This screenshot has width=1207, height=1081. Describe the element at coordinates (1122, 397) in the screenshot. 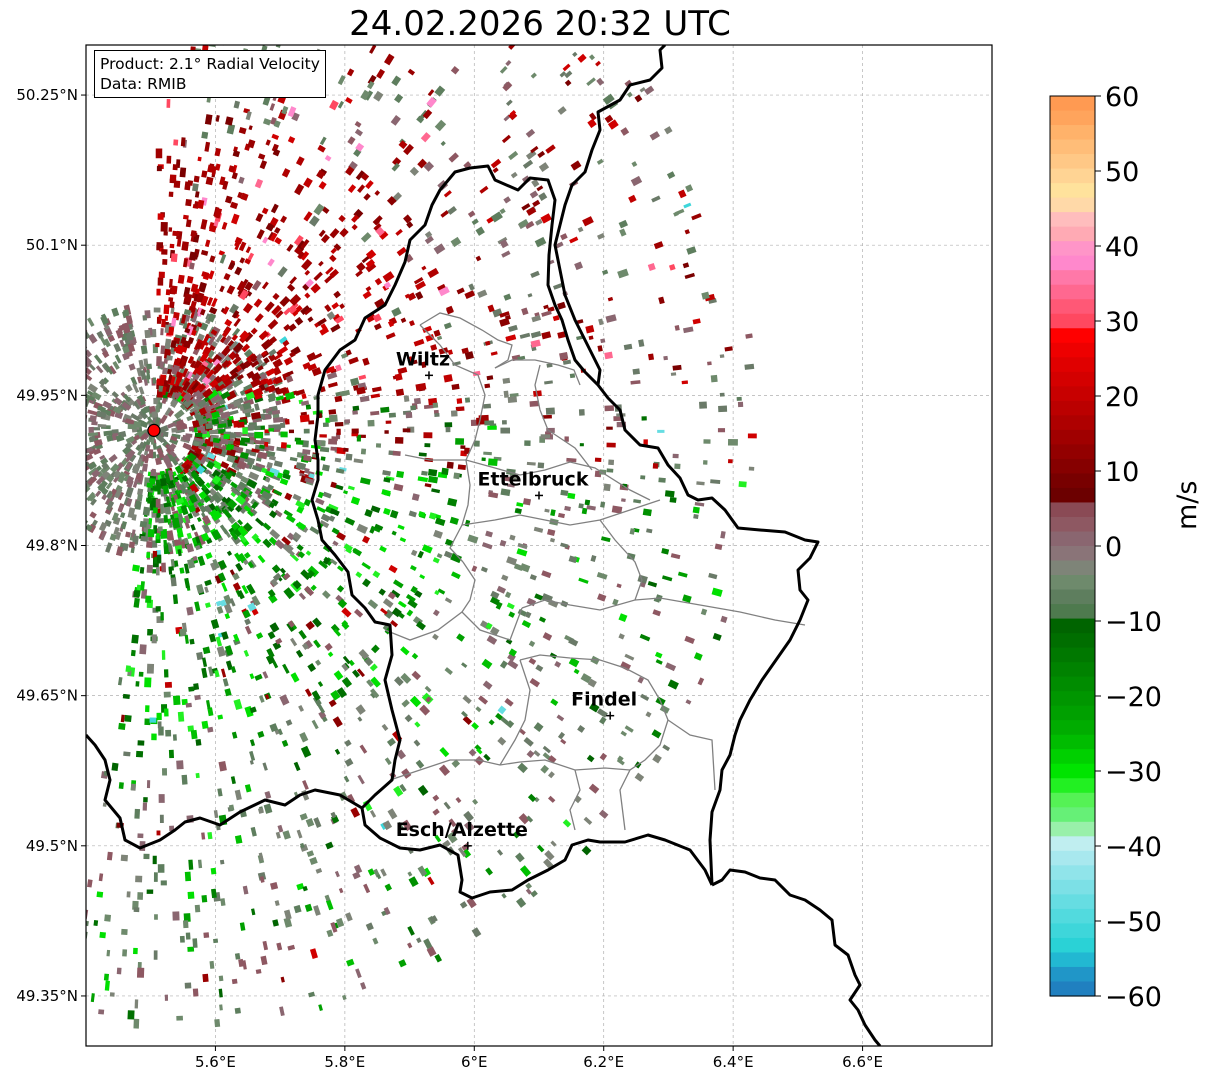

I see `colorbar-tick-label: 20` at that location.